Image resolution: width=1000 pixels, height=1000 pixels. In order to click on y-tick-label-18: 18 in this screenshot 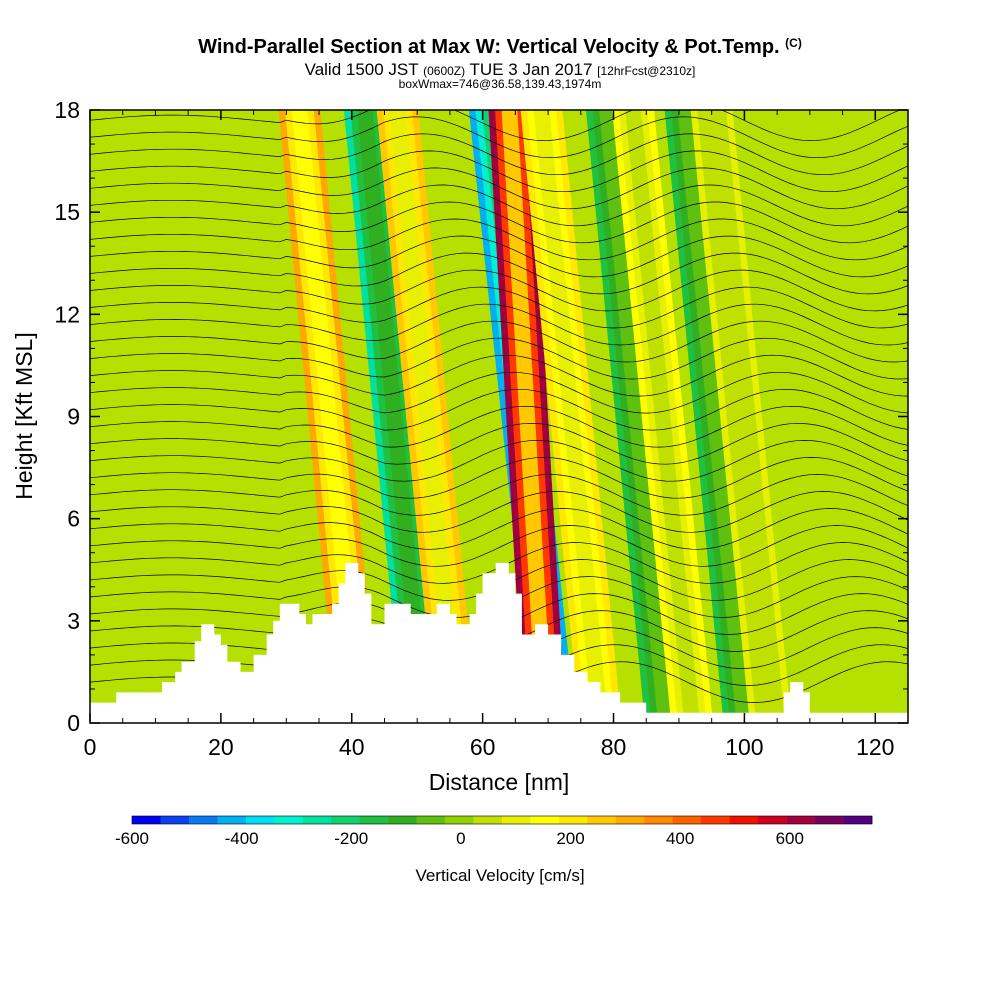, I will do `click(67, 110)`.